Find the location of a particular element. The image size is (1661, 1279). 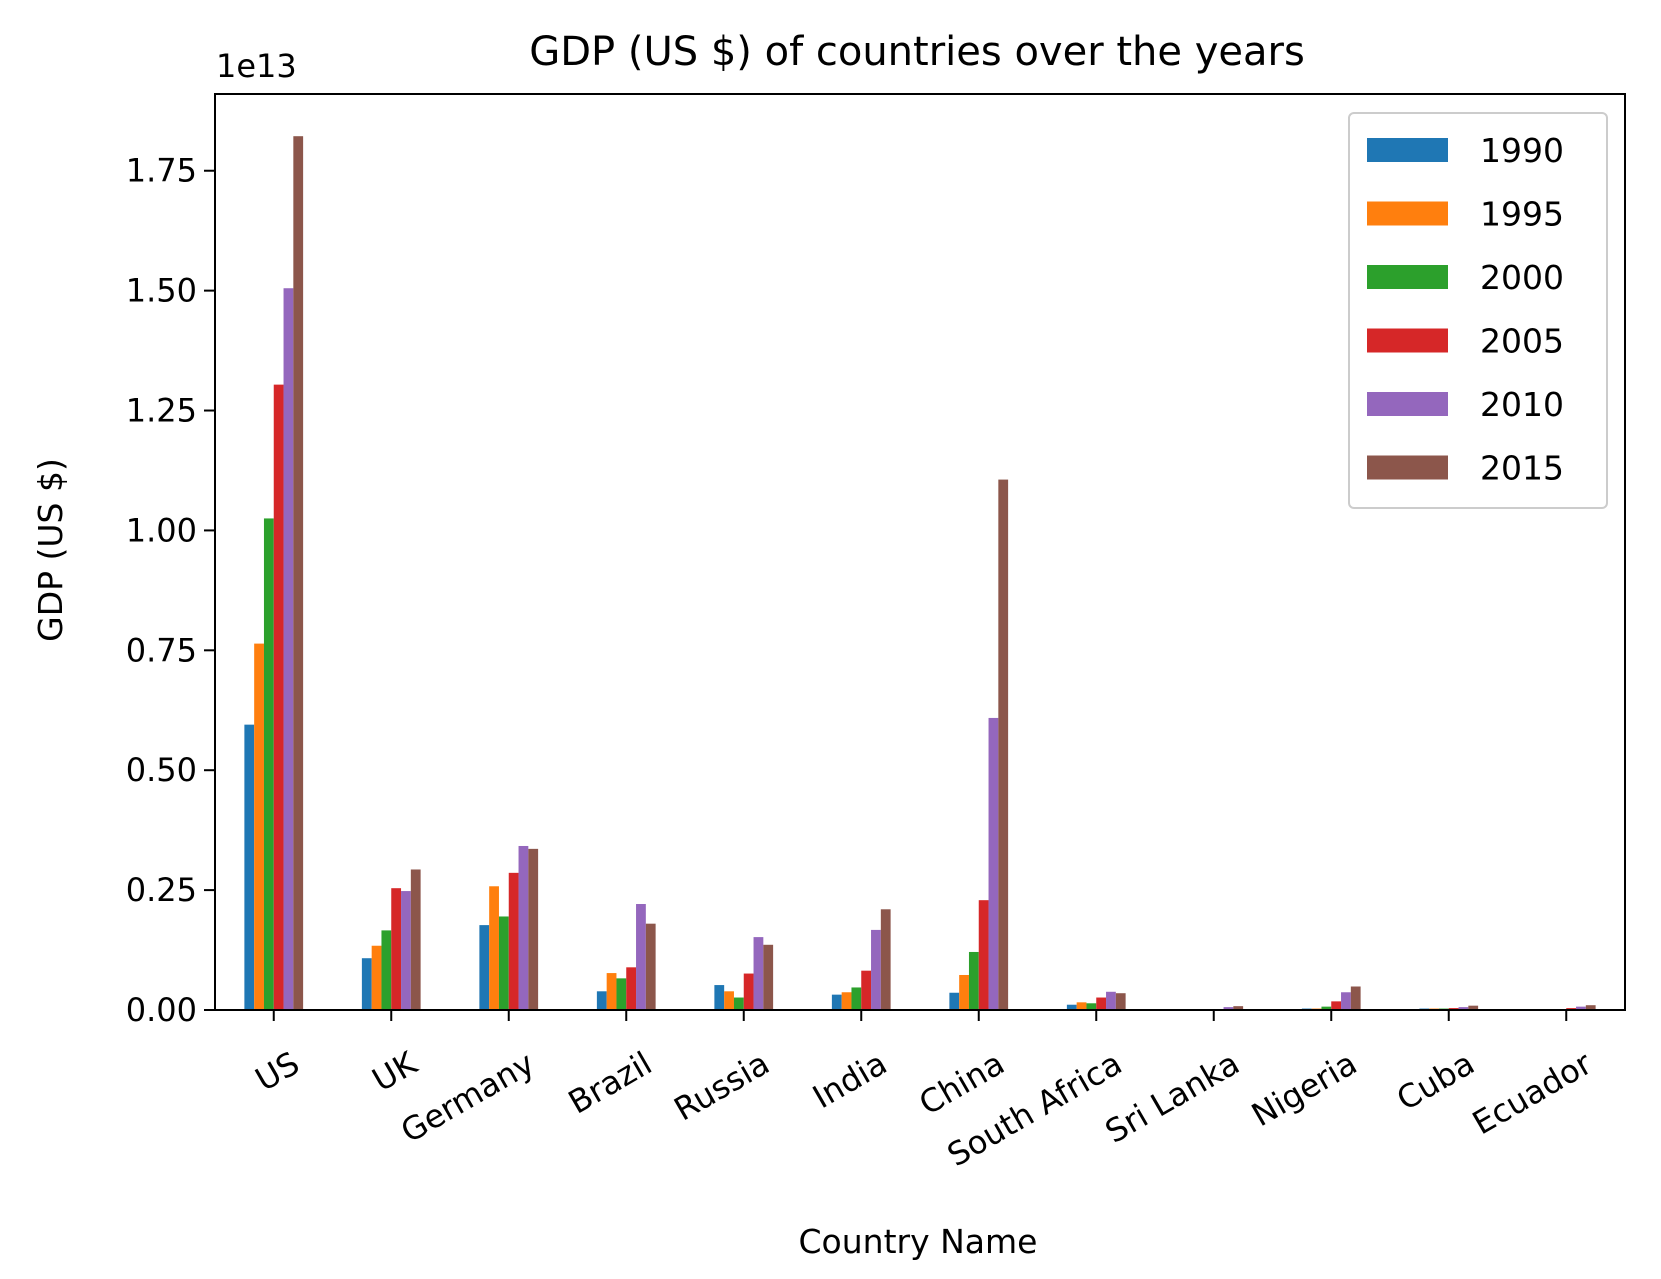

bar-south-africa-2010 is located at coordinates (1111, 1000).